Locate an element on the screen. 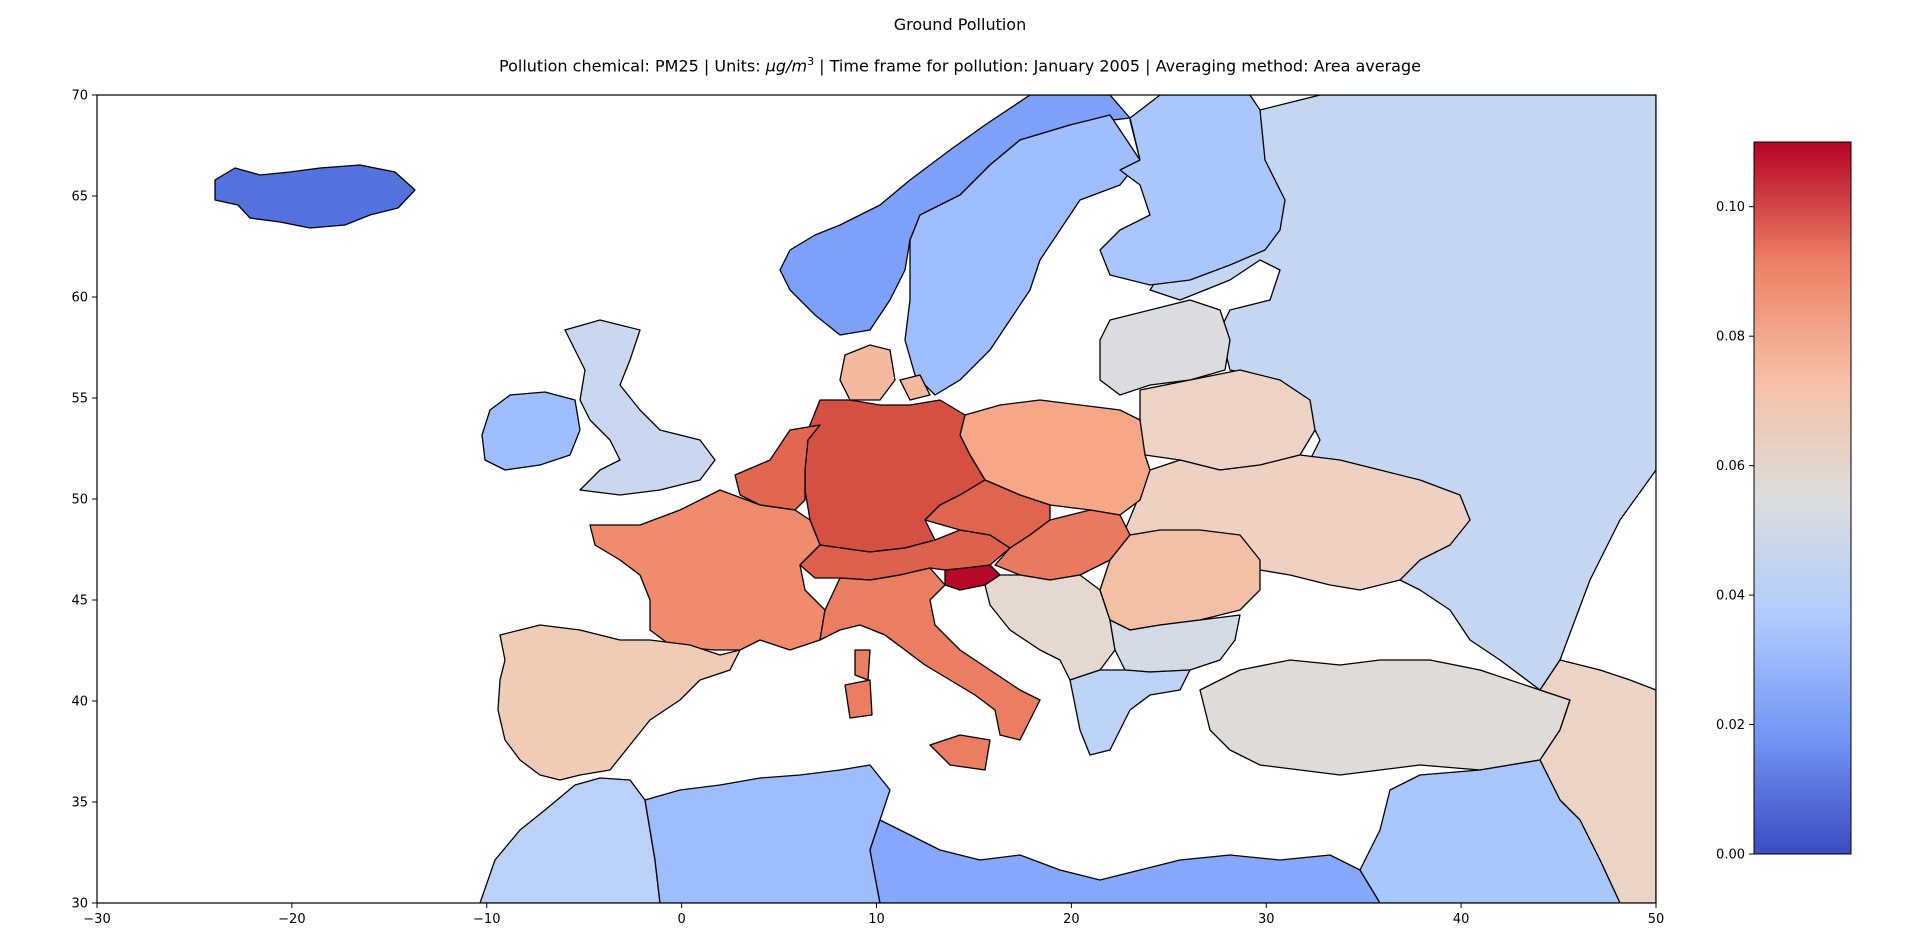 Image resolution: width=1920 pixels, height=936 pixels. region-greece is located at coordinates (1130, 712).